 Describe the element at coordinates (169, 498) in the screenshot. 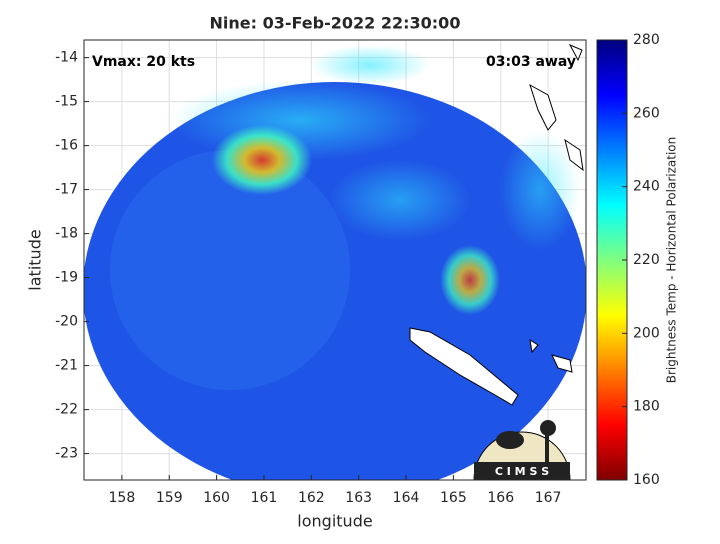

I see `x-tick-label: 159` at that location.